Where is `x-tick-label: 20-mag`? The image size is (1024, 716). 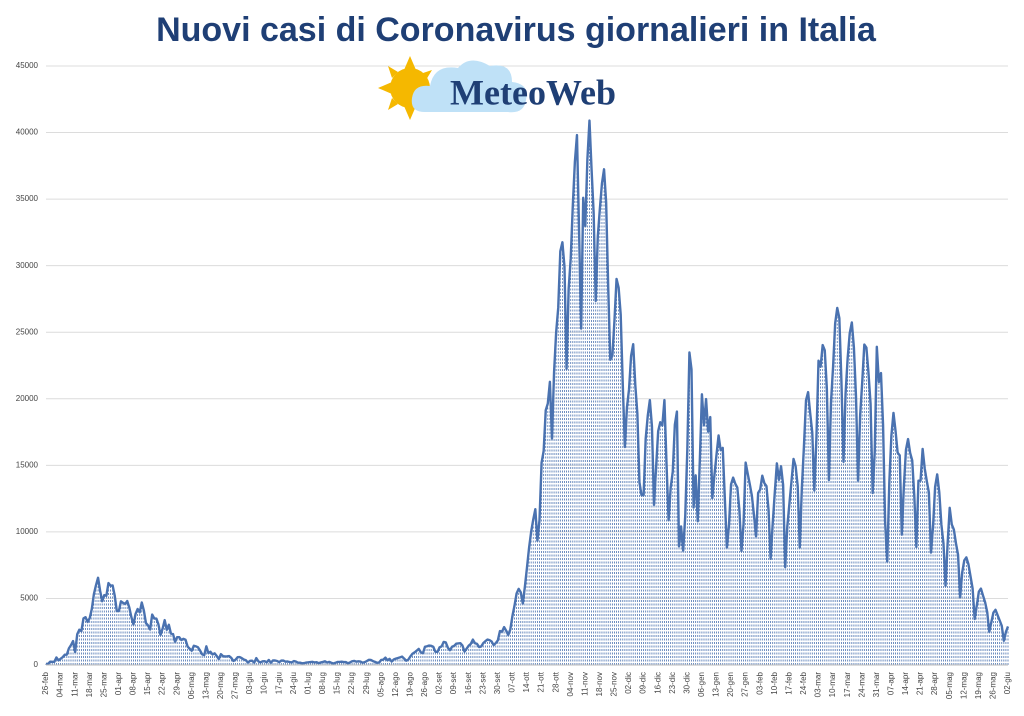 x-tick-label: 20-mag is located at coordinates (220, 685).